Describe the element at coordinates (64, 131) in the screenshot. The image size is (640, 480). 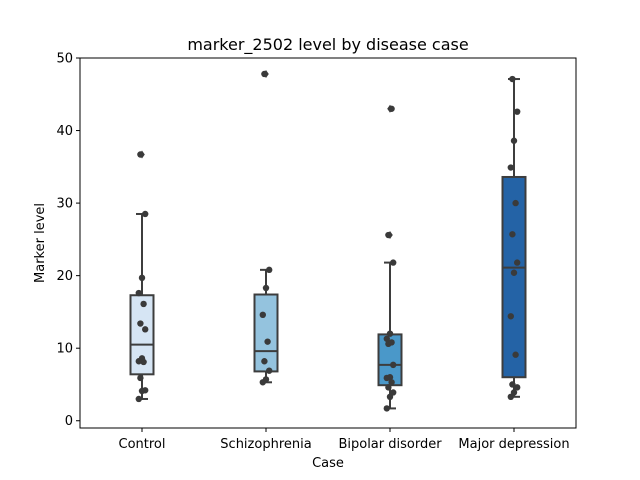
I see `y-tick-label: 40` at that location.